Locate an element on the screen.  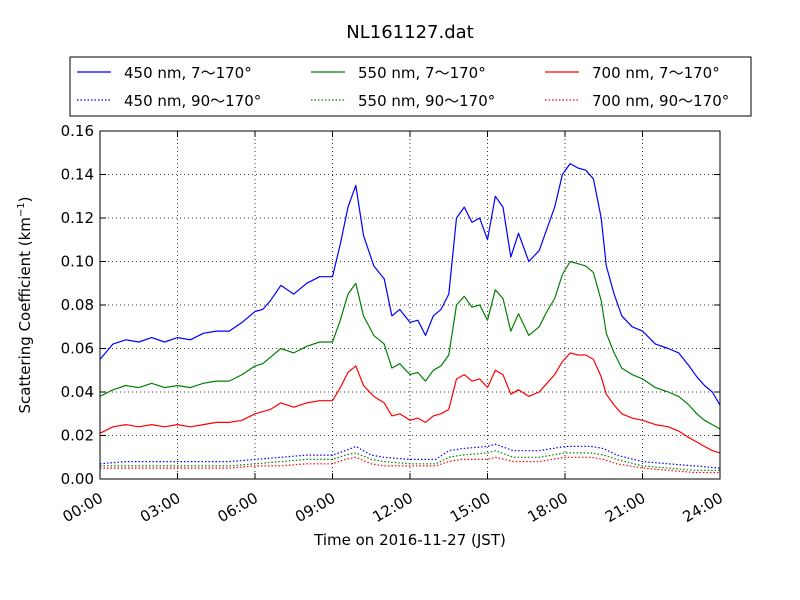
y-axis-label: Scattering Coefficient (km−1) is located at coordinates (25, 304).